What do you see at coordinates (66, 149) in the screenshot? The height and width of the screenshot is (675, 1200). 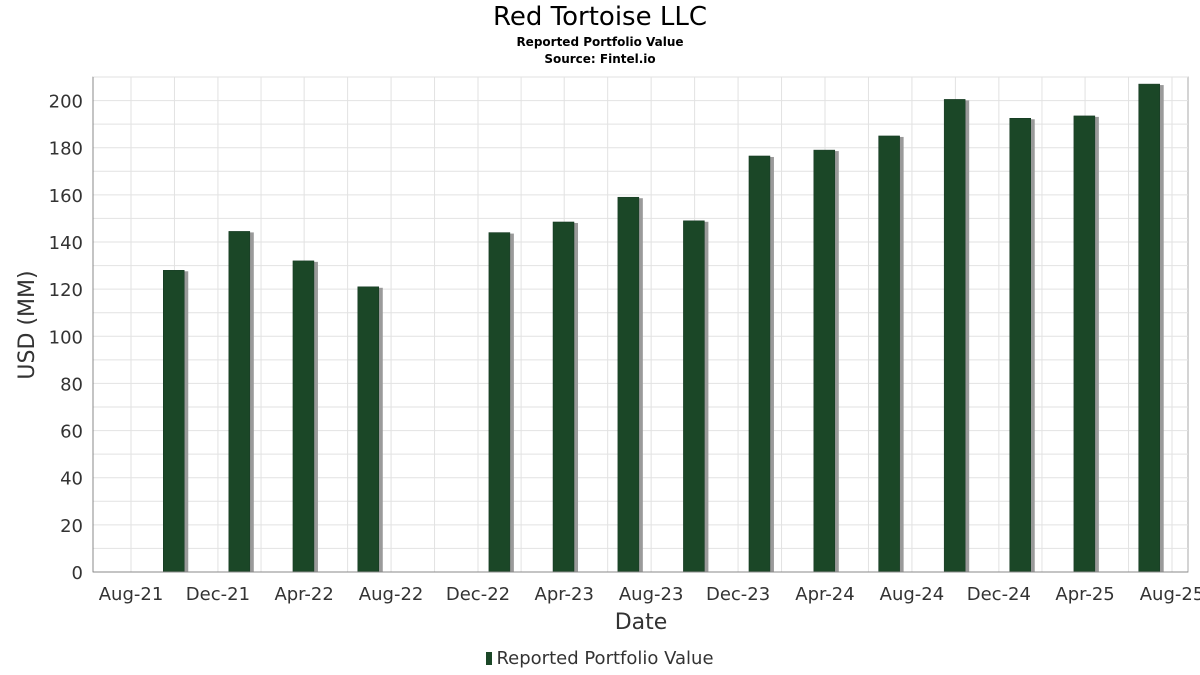 I see `y-tick-label: 180` at bounding box center [66, 149].